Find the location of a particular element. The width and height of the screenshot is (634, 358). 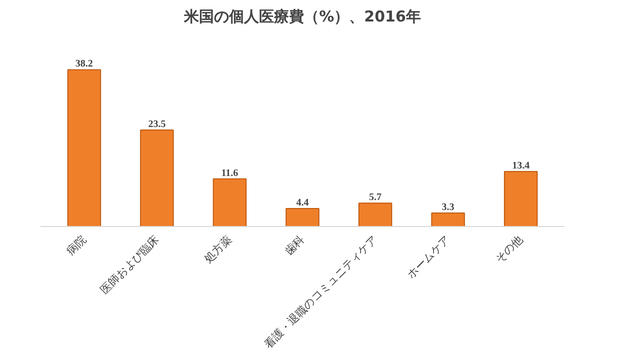

x-tick-label: ホームケア is located at coordinates (428, 256).